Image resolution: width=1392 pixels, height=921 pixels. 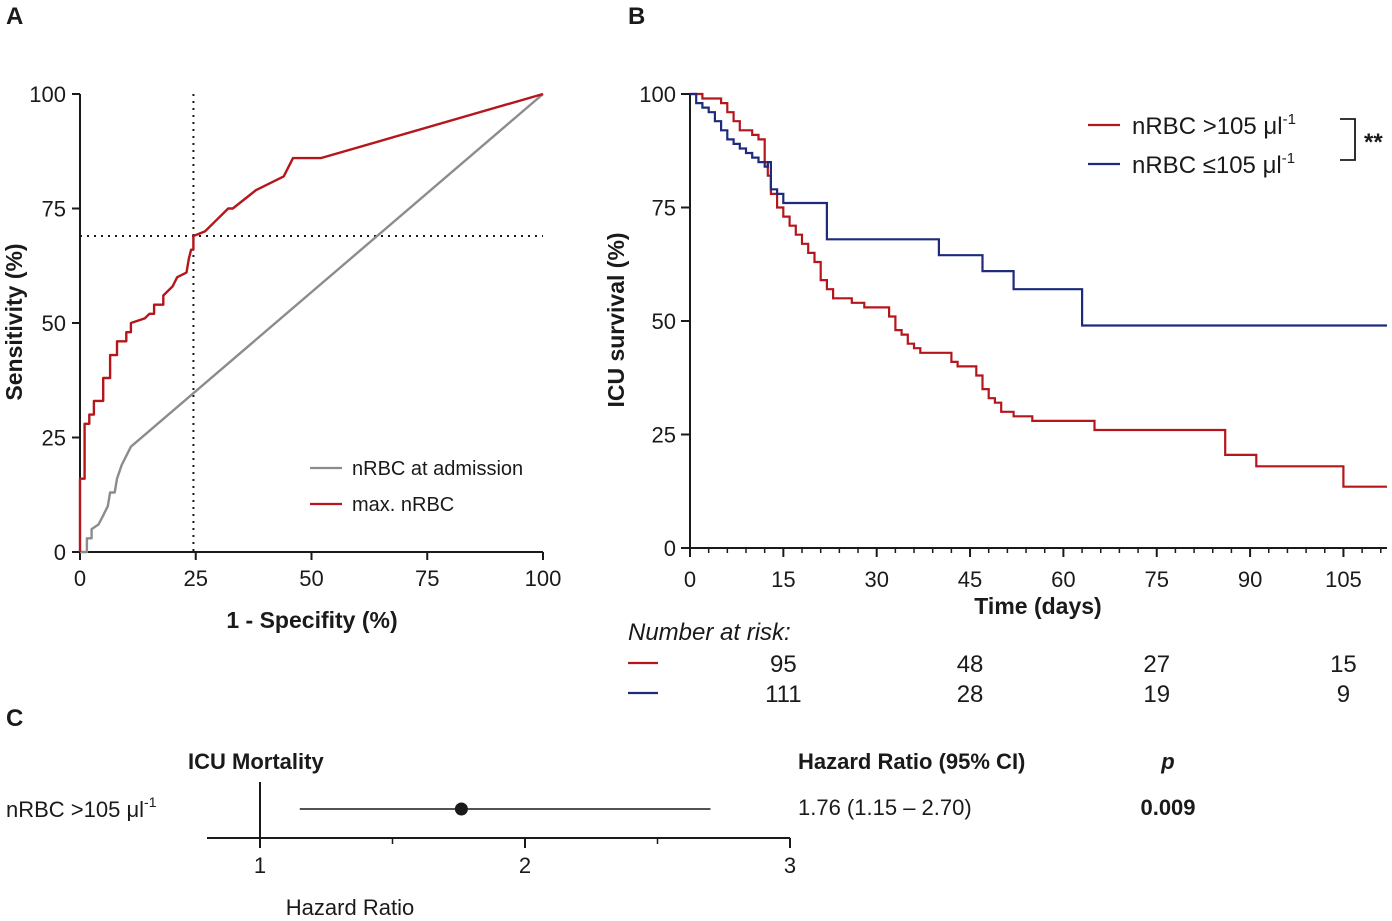 What do you see at coordinates (60, 552) in the screenshot?
I see `roc-y-tick-label: 0` at bounding box center [60, 552].